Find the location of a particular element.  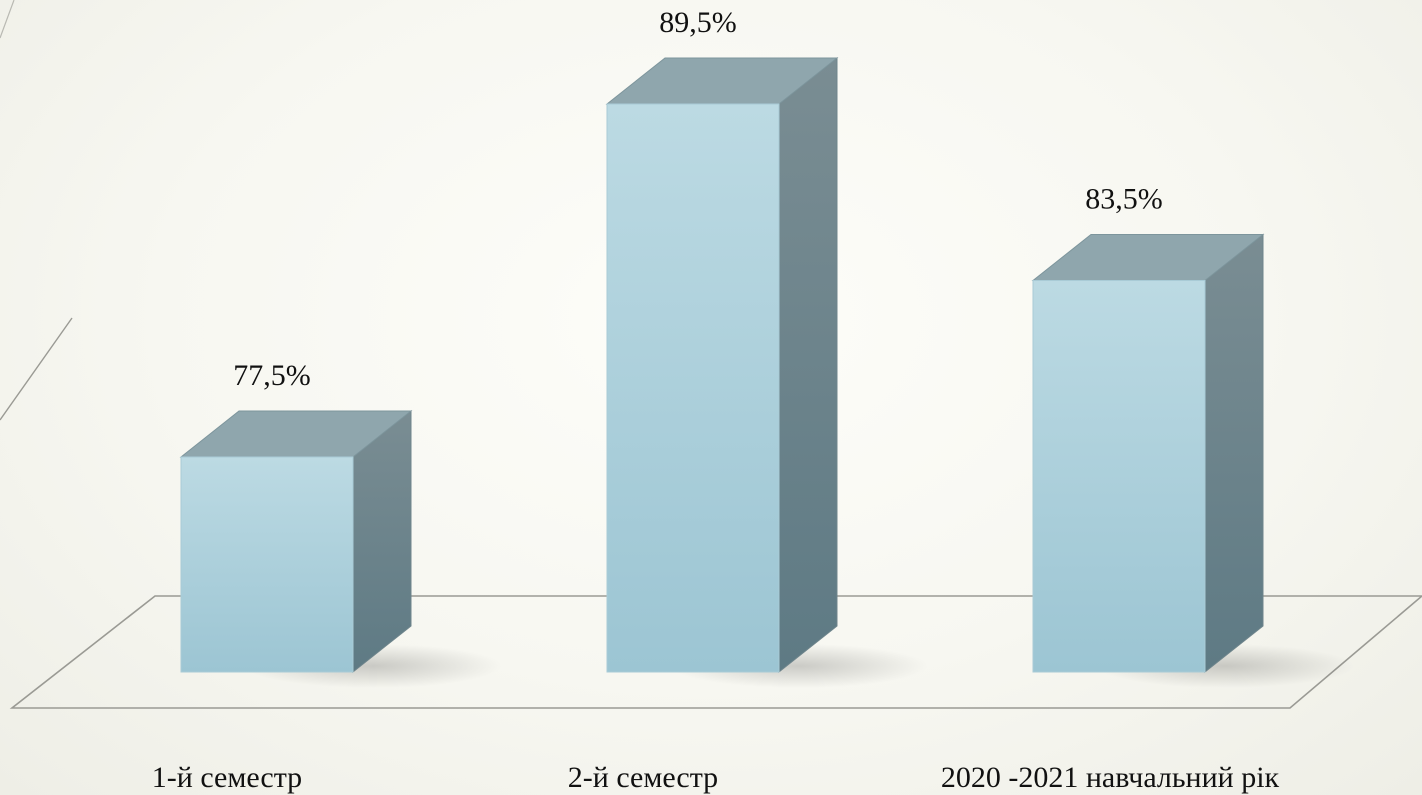

value-label-2: 89,5% is located at coordinates (698, 22).